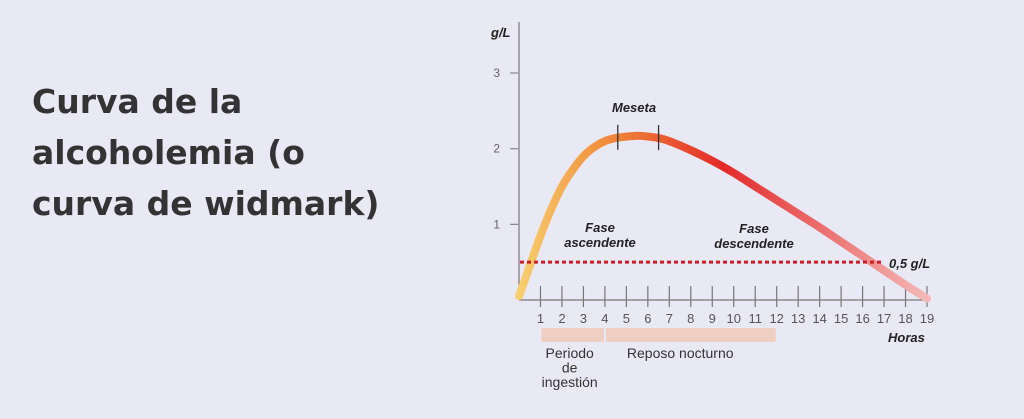 This screenshot has width=1024, height=419. What do you see at coordinates (570, 353) in the screenshot?
I see `time-band-label: Periodo` at bounding box center [570, 353].